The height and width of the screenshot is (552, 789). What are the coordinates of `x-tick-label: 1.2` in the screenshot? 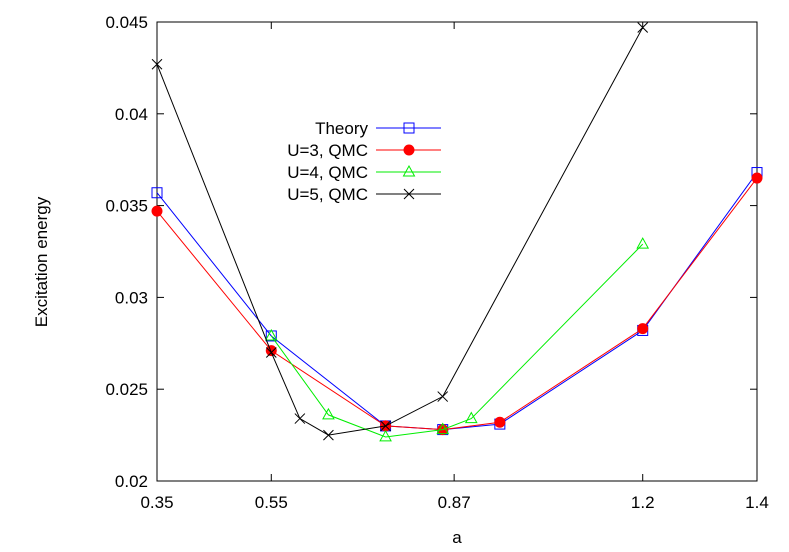 It's located at (643, 502).